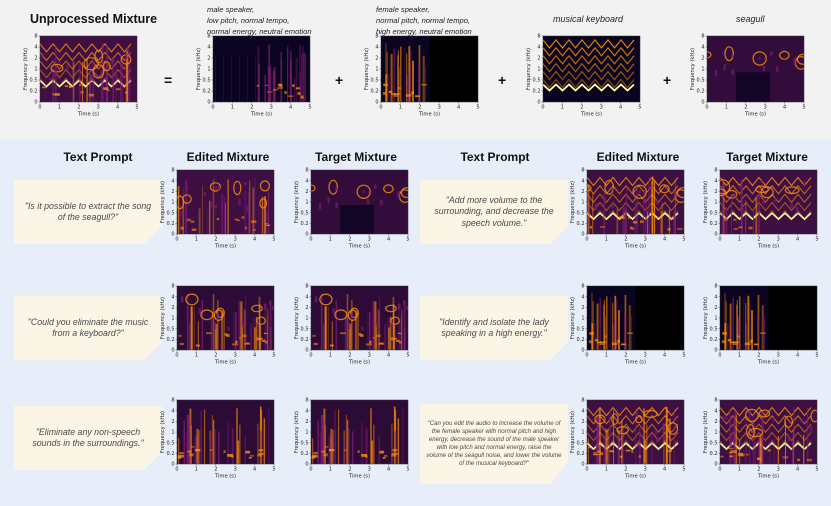  What do you see at coordinates (352, 209) in the screenshot?
I see `spectrogram-target-1: 8 4 2 1 0.5 0.2 0 0 1 2 3 4 5 Time (s) Frequency (kHz)` at bounding box center [352, 209].